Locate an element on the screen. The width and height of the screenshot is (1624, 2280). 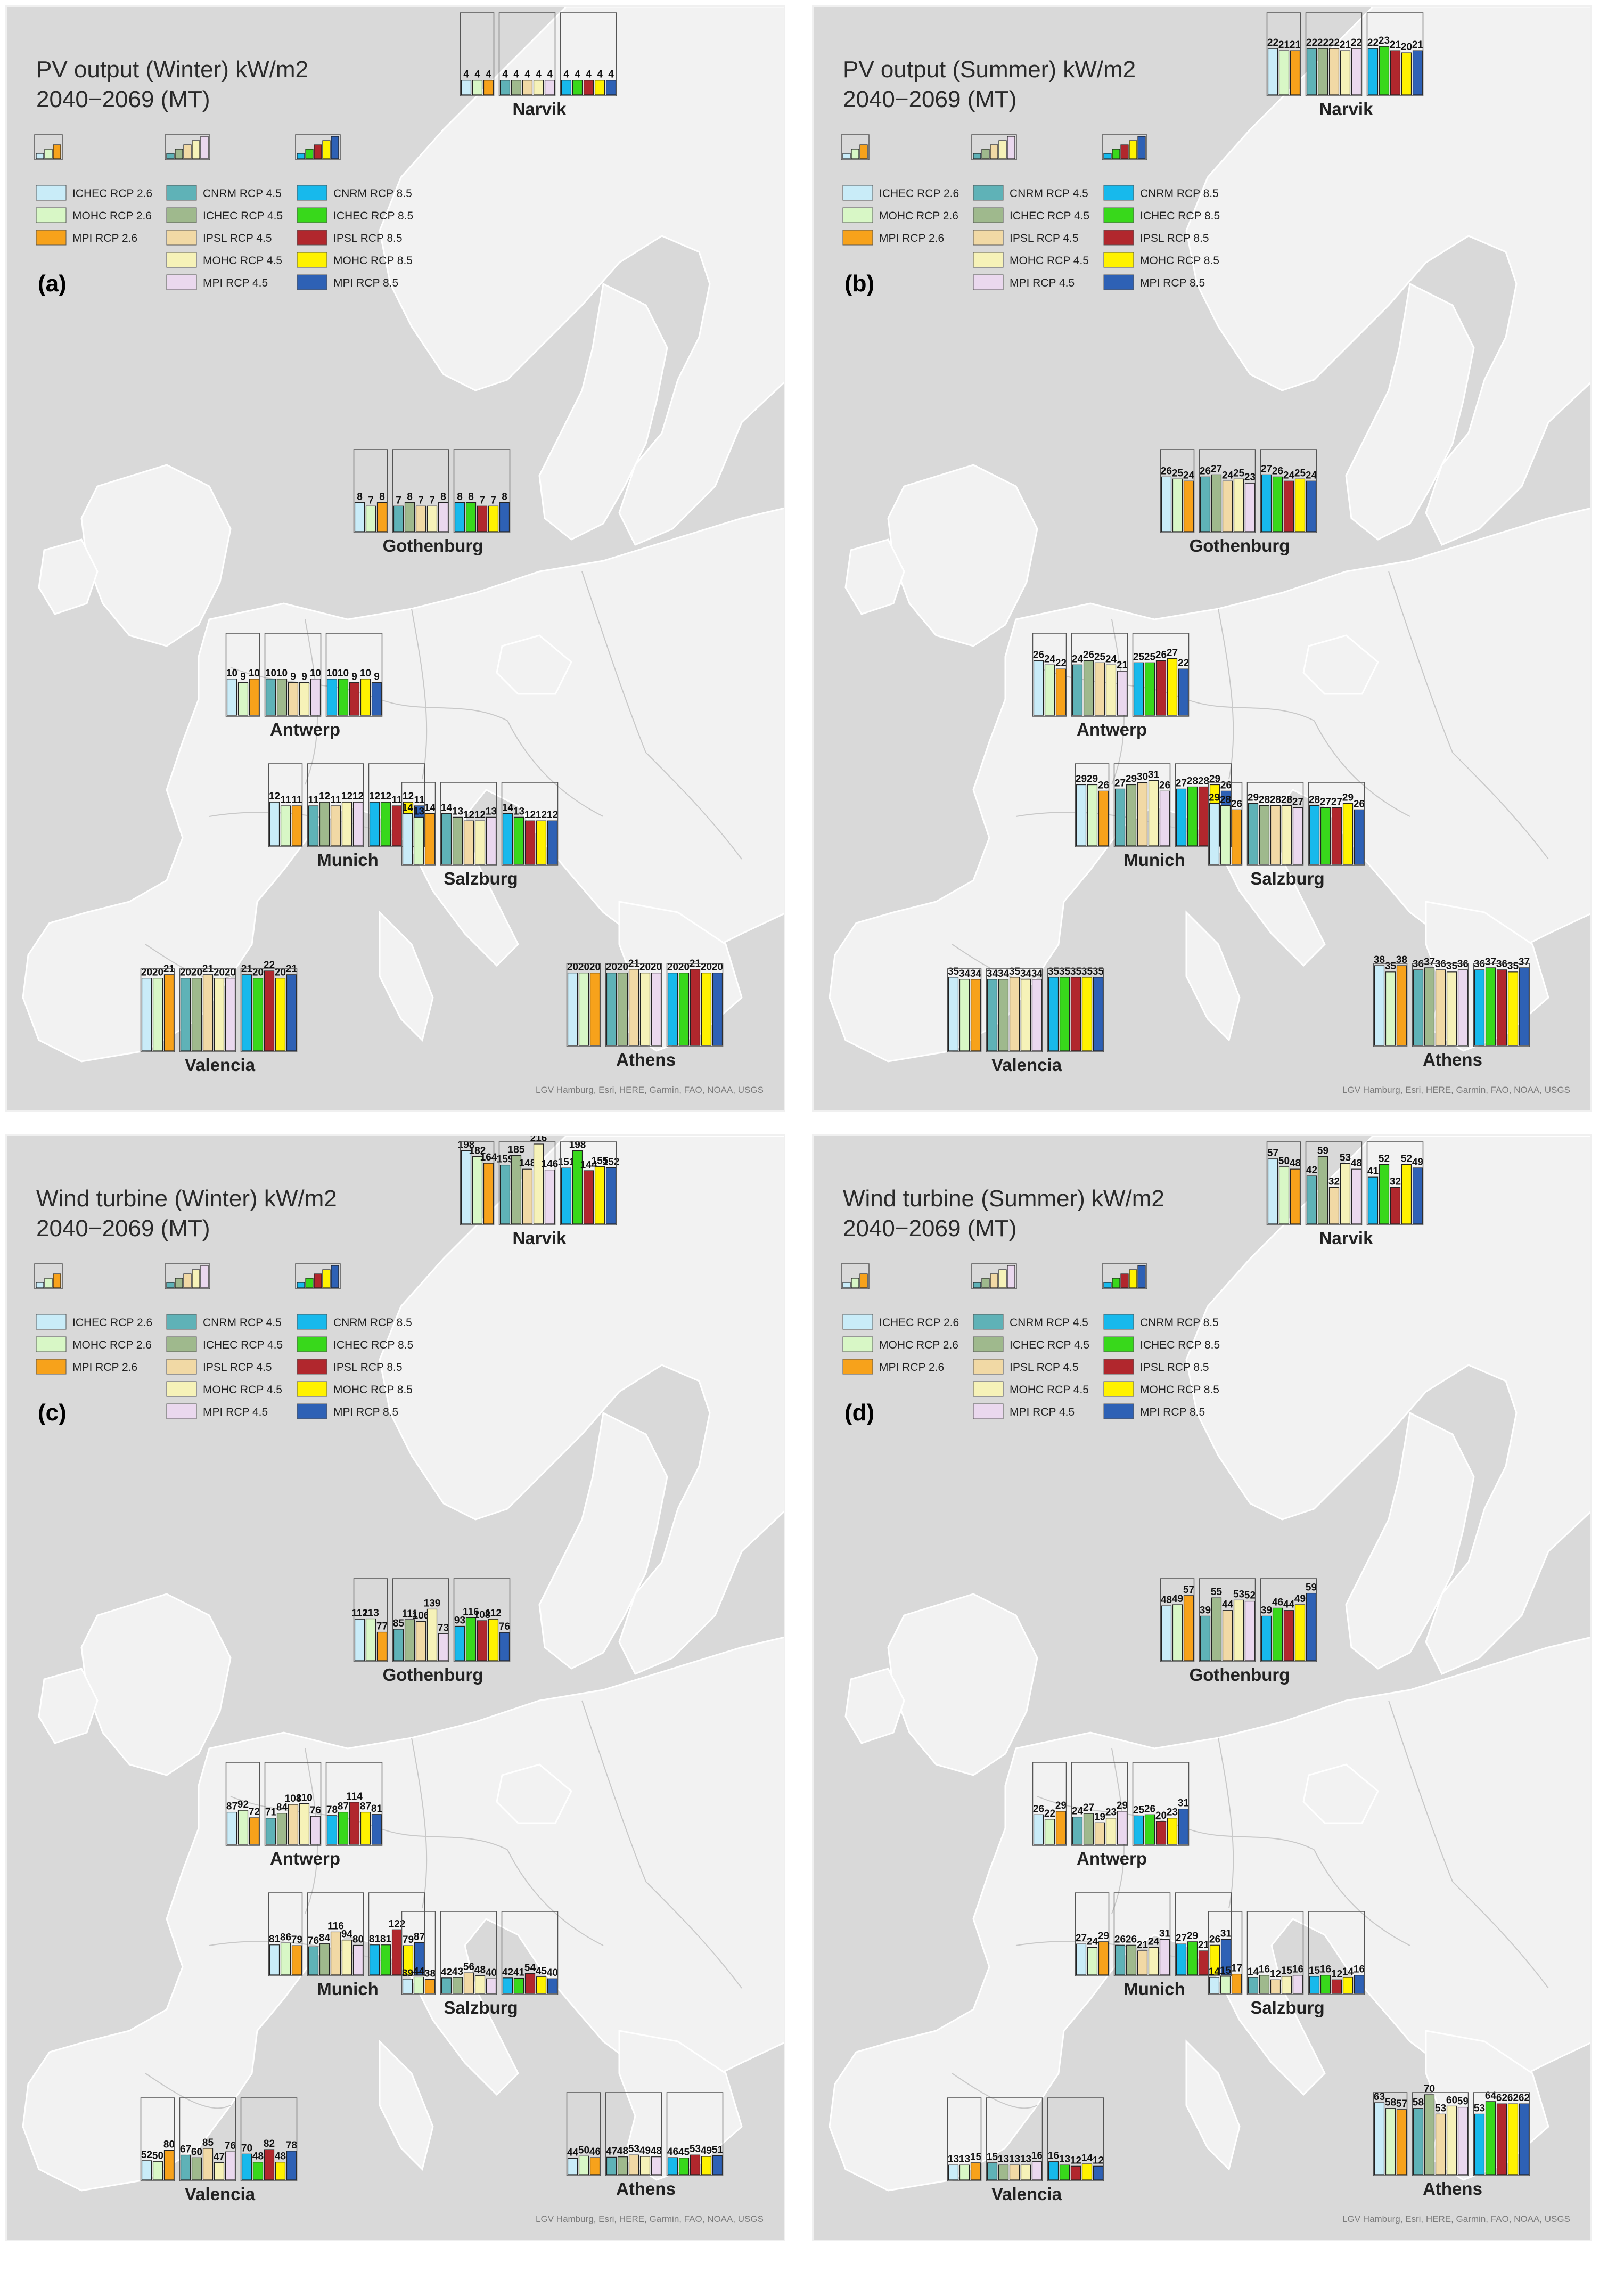
value-label: 38 is located at coordinates (430, 1974).